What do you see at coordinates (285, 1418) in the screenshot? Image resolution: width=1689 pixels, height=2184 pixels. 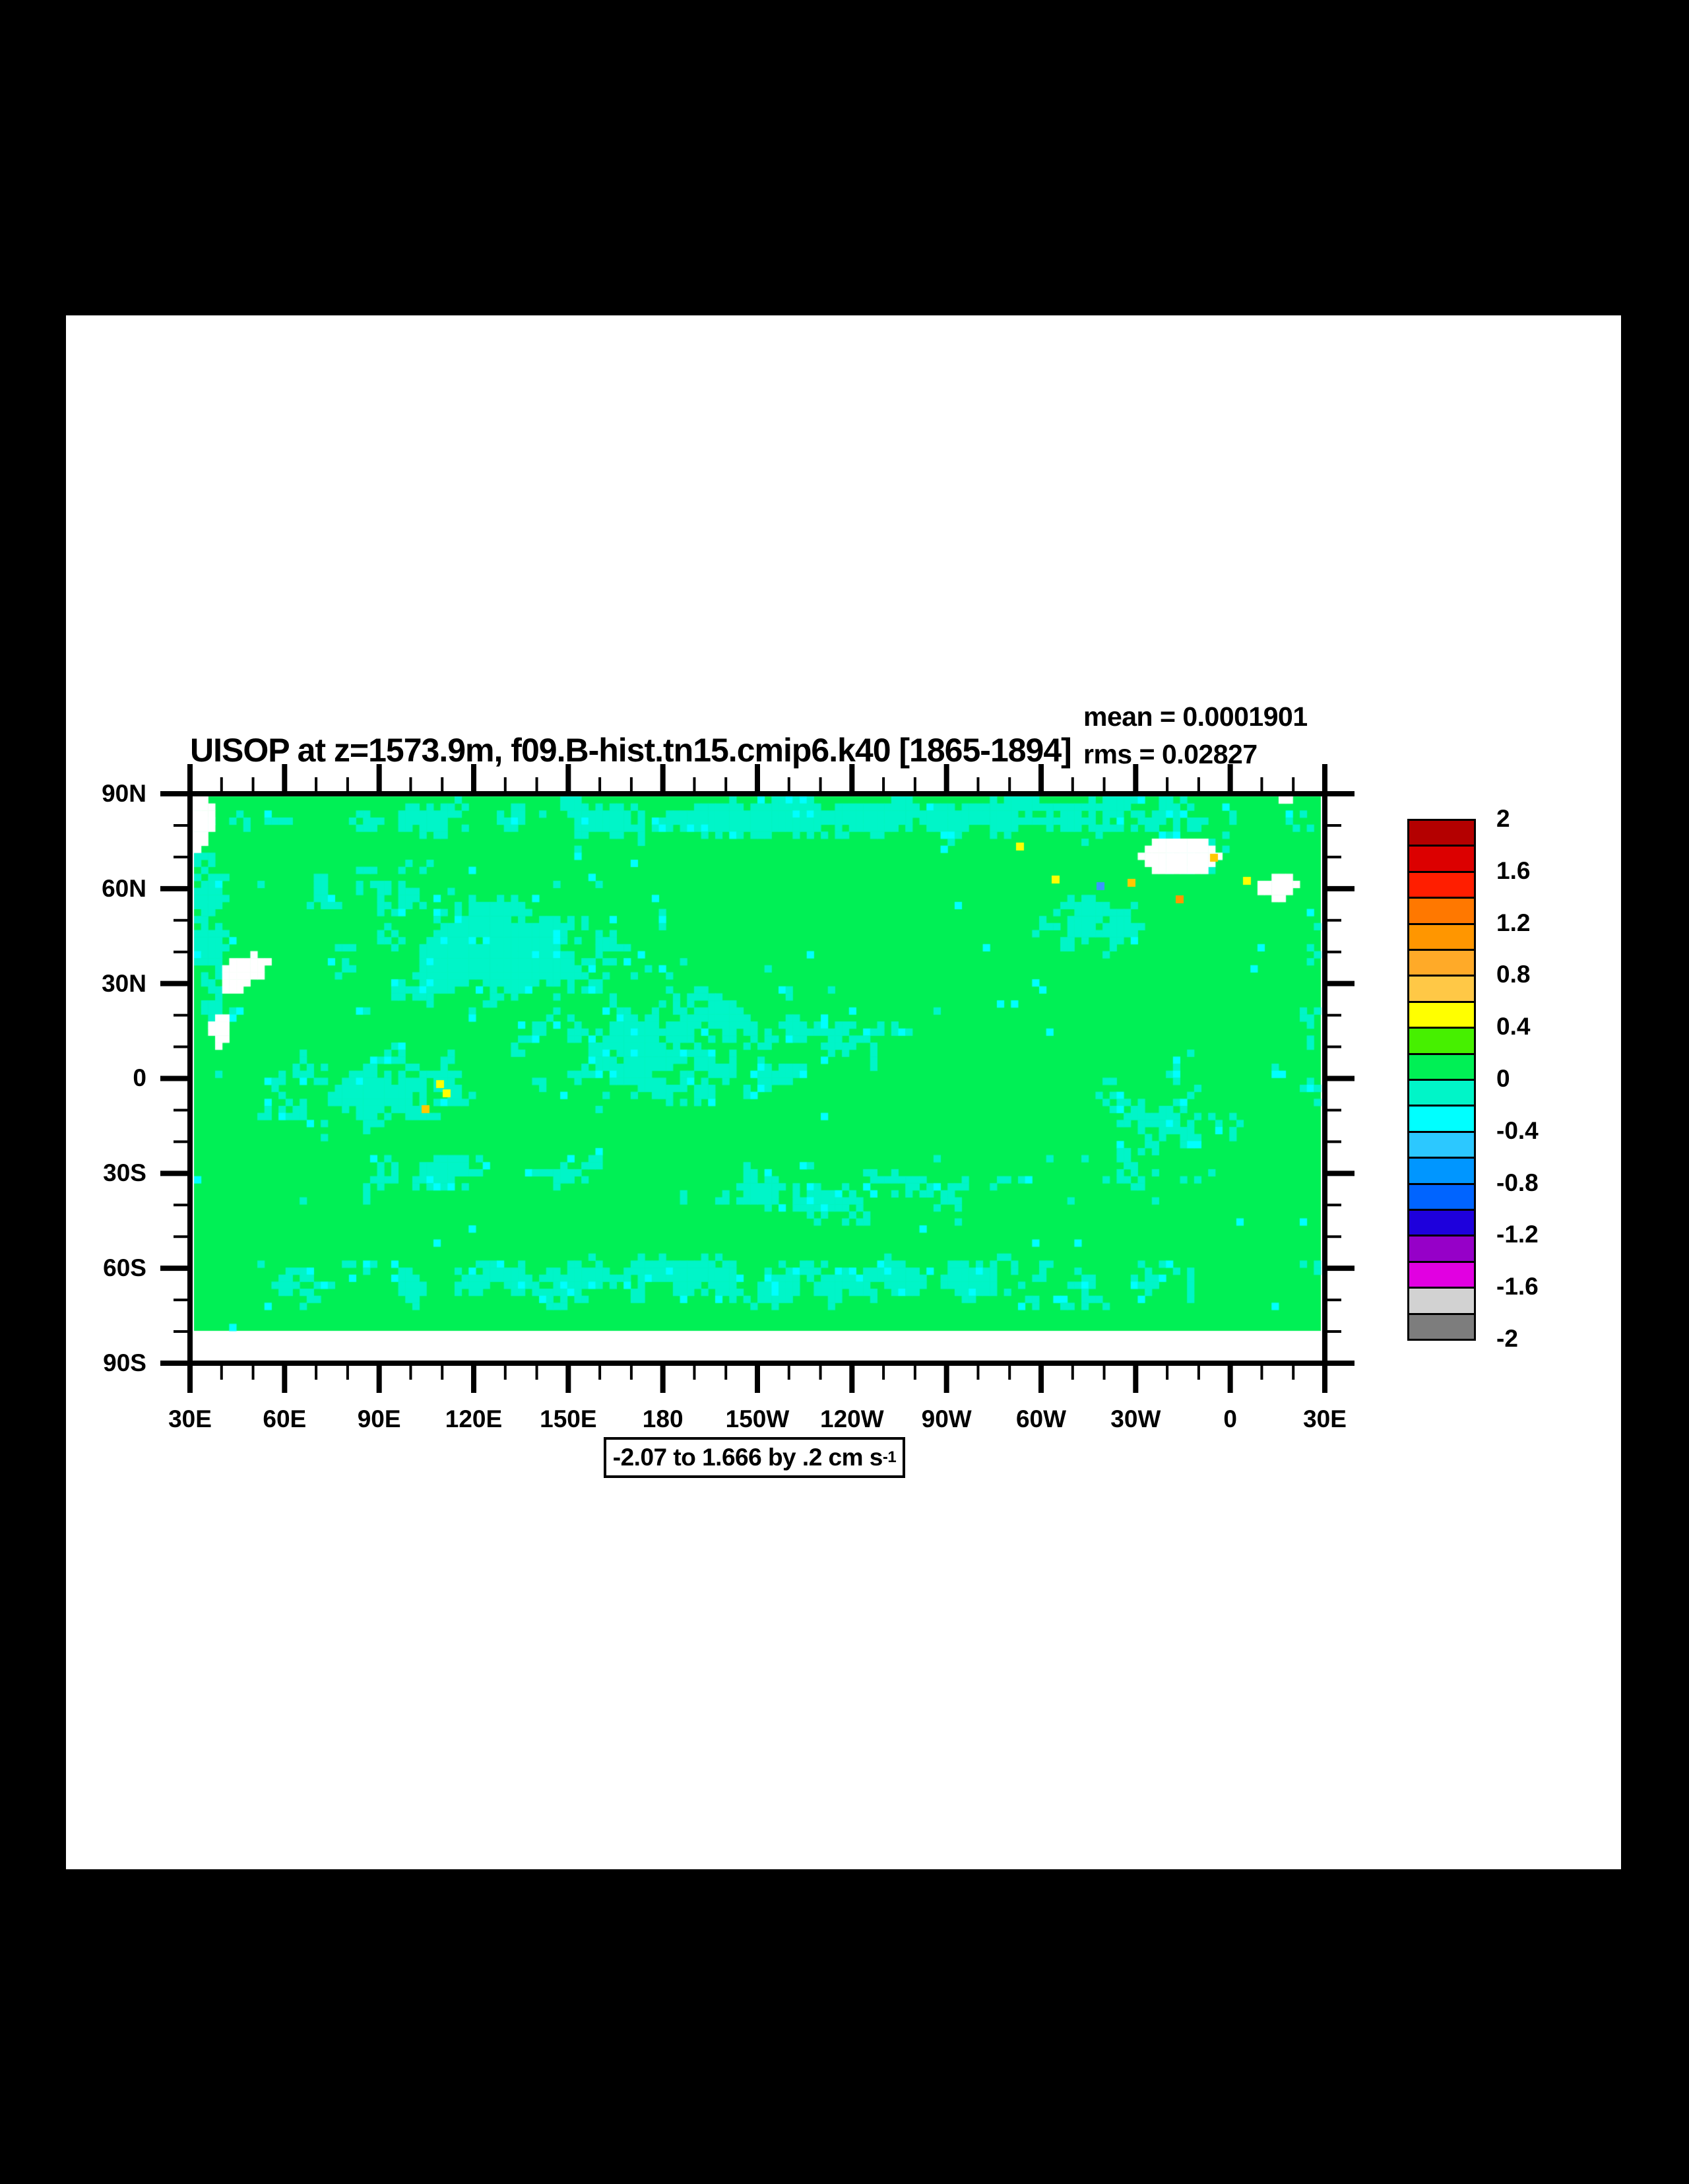 I see `x-tick-label: 60E` at bounding box center [285, 1418].